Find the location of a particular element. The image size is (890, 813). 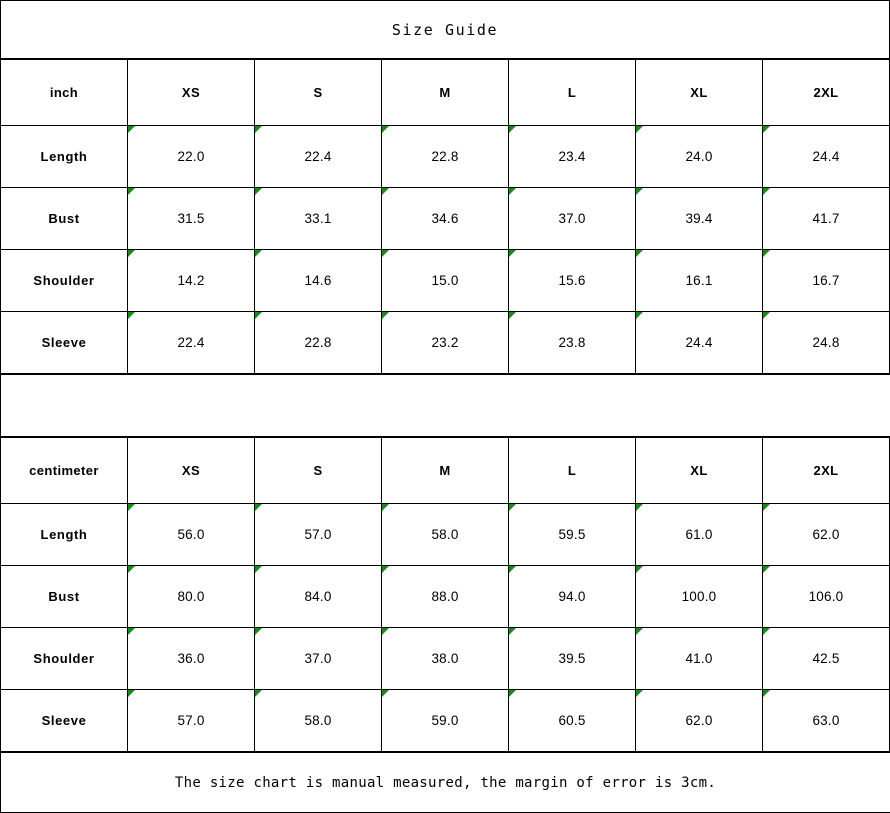

measurement-cell: 23.2 is located at coordinates (445, 343).